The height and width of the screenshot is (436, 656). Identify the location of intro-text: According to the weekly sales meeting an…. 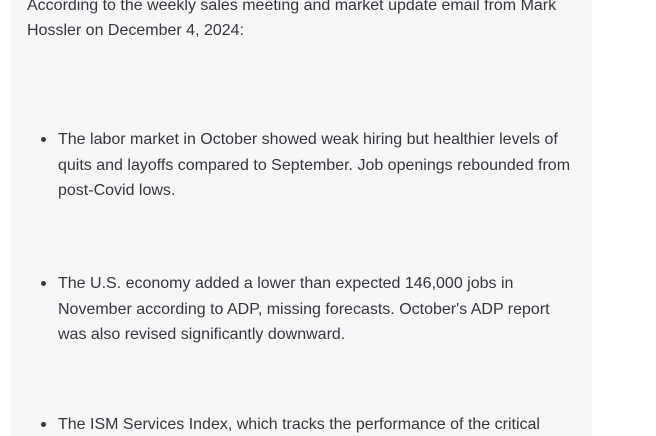
(292, 19).